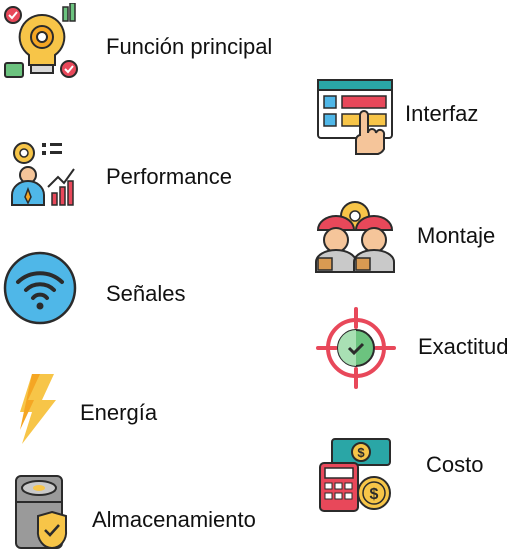 Image resolution: width=522 pixels, height=559 pixels. Describe the element at coordinates (169, 176) in the screenshot. I see `label-performance: Performance` at that location.